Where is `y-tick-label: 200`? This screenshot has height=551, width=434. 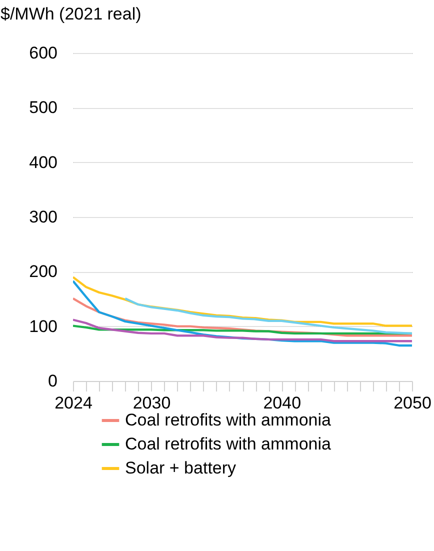
y-tick-label: 200 is located at coordinates (43, 272).